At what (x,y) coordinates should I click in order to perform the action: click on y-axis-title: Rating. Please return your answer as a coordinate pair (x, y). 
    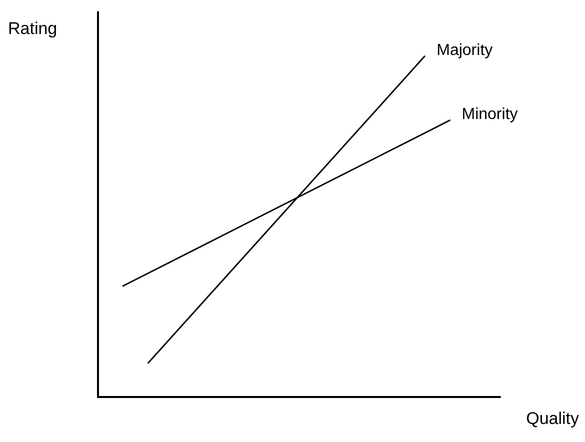
    Looking at the image, I should click on (33, 28).